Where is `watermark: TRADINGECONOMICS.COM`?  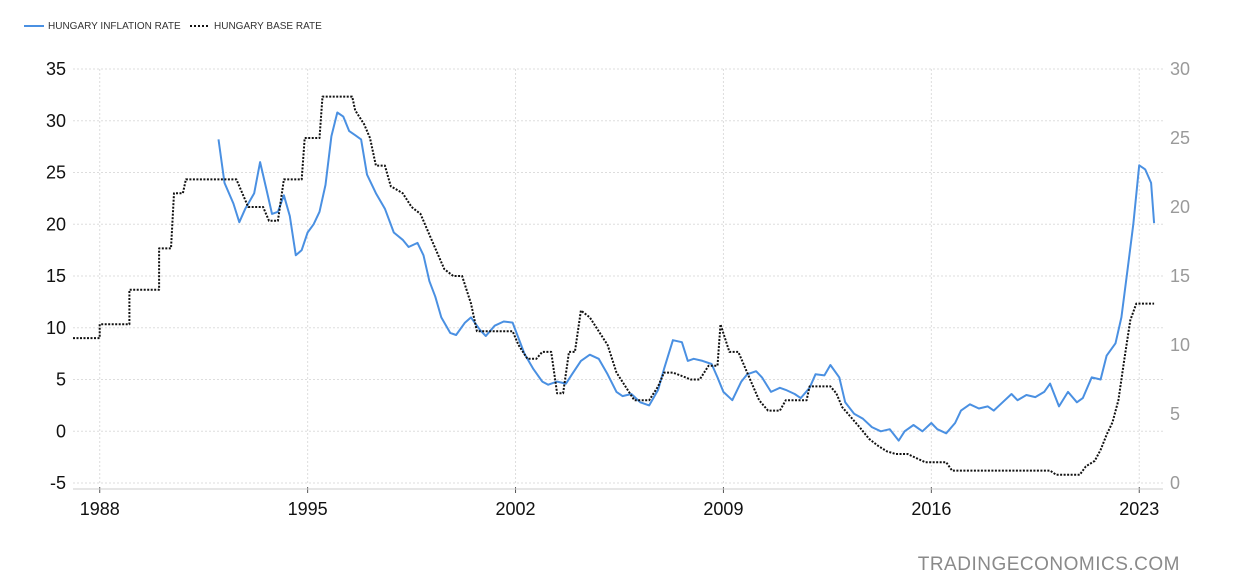
watermark: TRADINGECONOMICS.COM is located at coordinates (1048, 564).